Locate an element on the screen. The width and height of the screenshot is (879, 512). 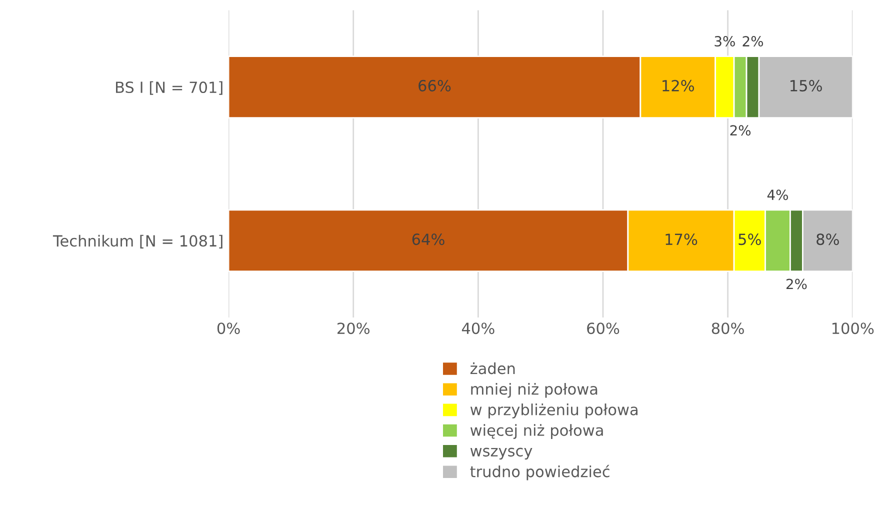
x-tick-label: 0% is located at coordinates (228, 328).